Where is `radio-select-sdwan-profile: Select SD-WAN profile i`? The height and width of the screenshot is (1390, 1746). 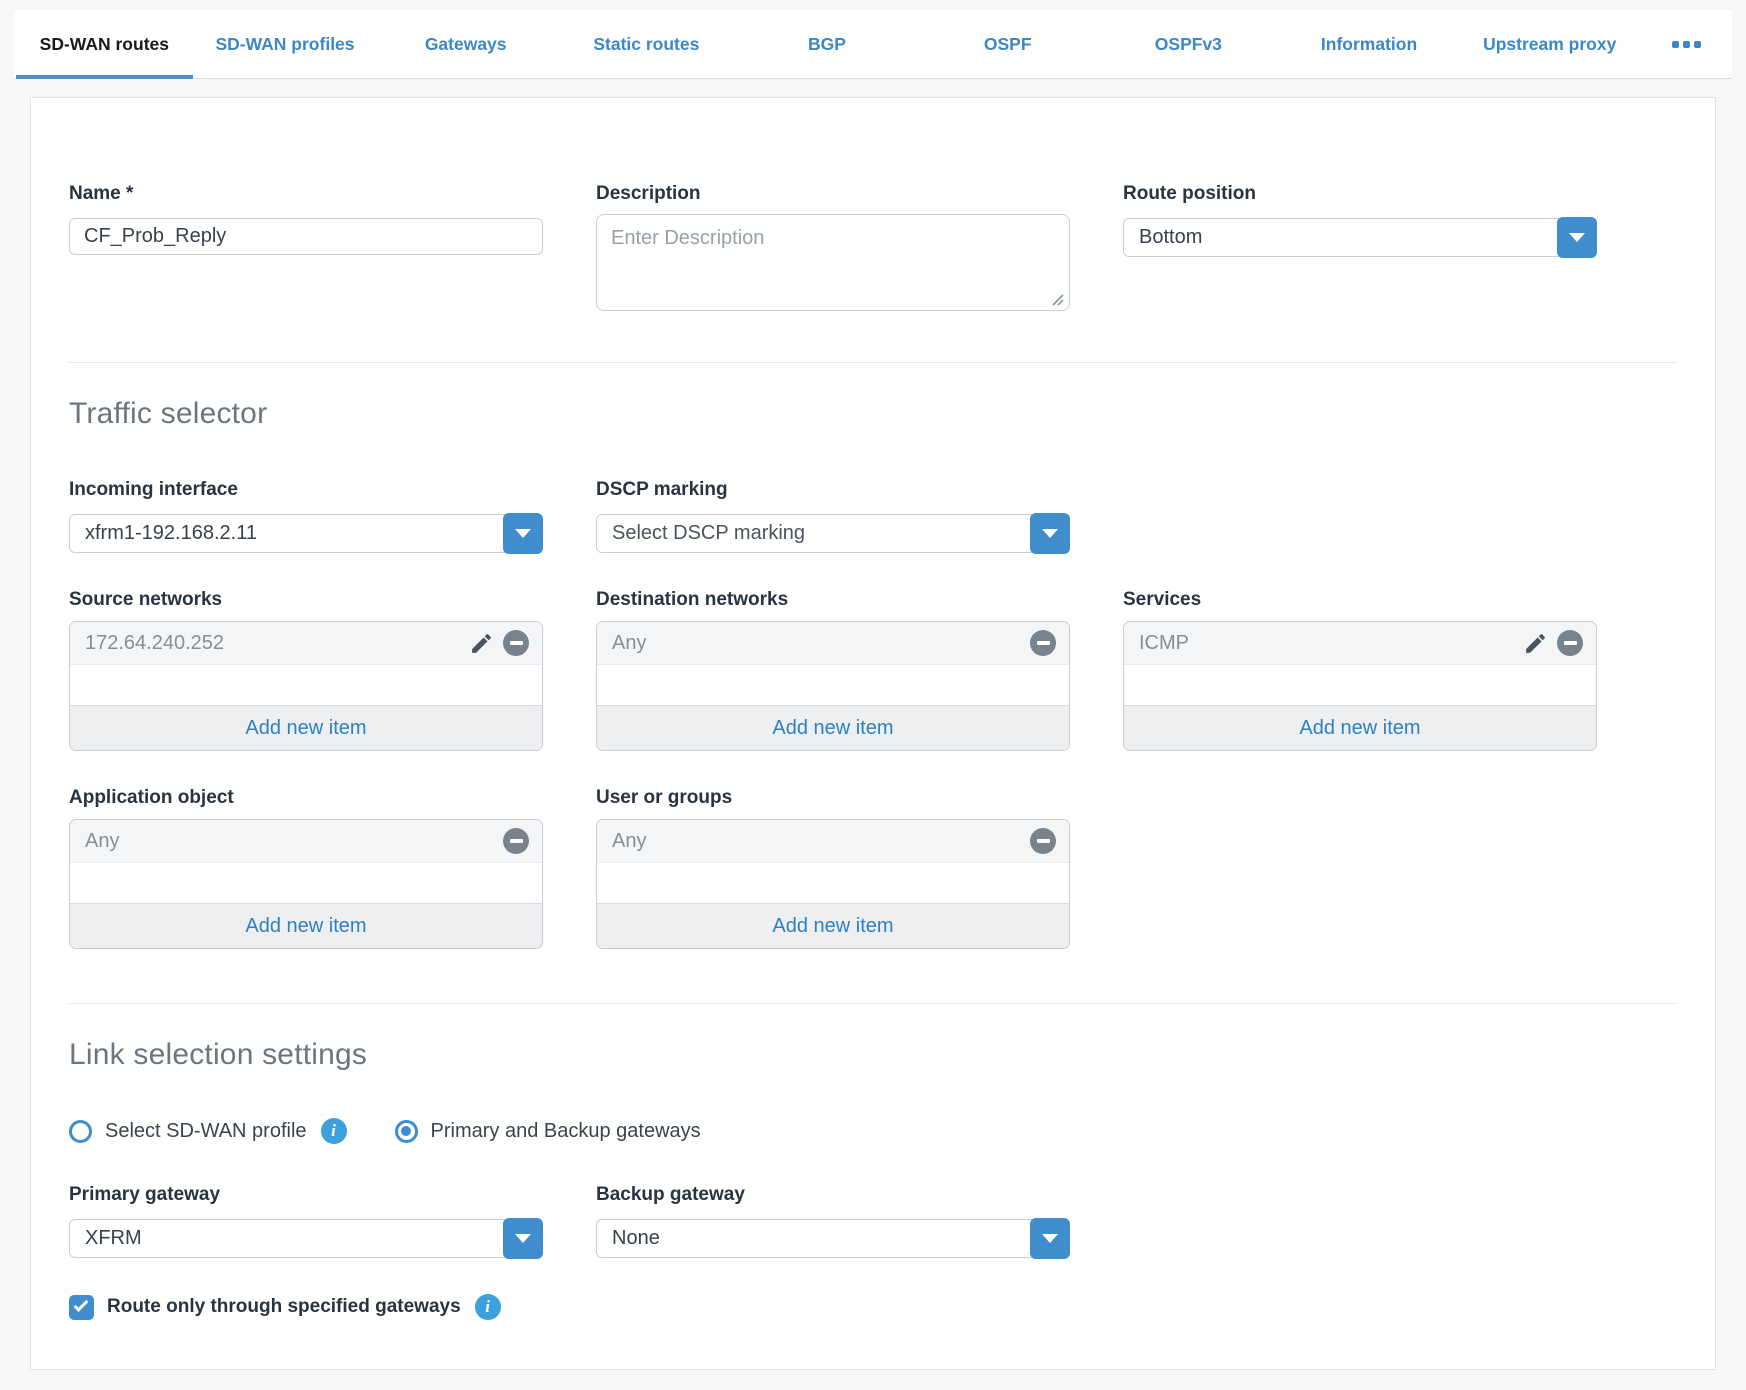 radio-select-sdwan-profile: Select SD-WAN profile i is located at coordinates (208, 1131).